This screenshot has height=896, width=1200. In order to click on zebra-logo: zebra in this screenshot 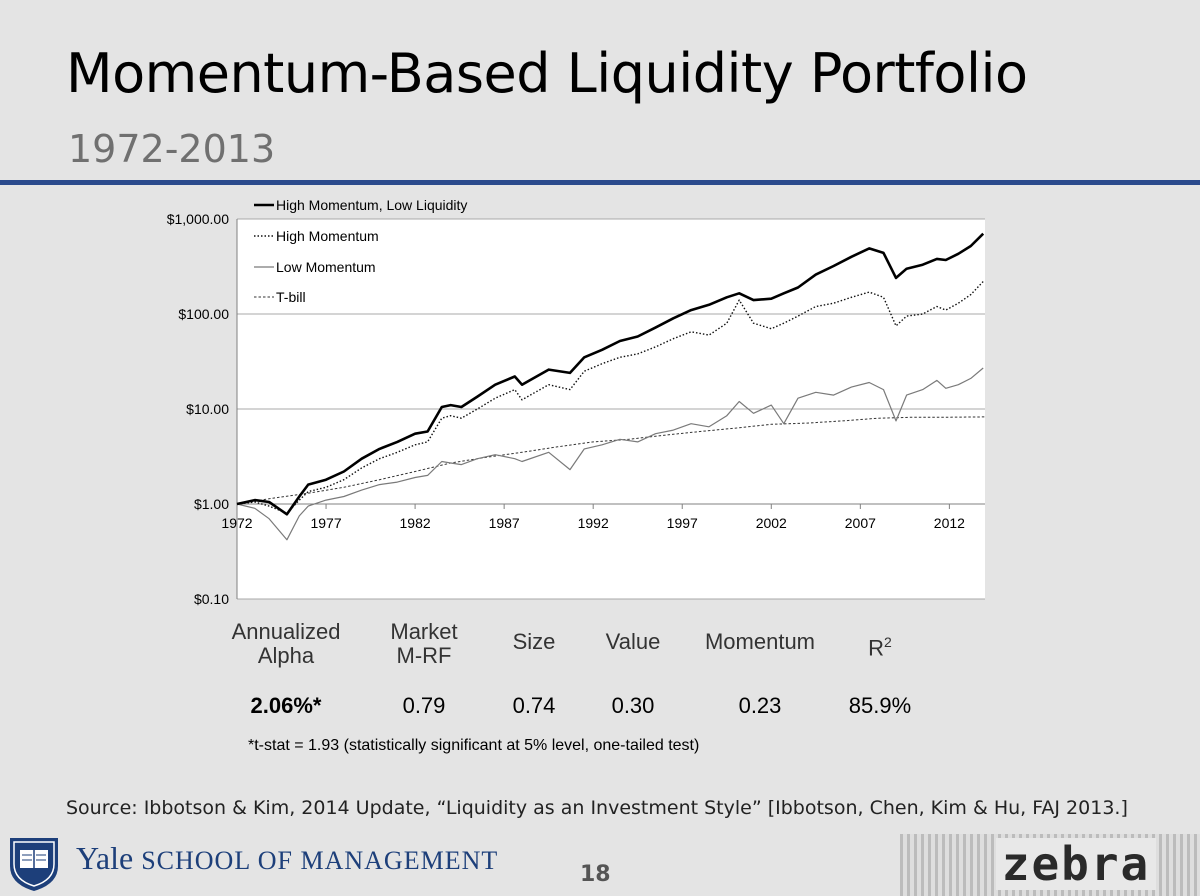, I will do `click(1050, 865)`.